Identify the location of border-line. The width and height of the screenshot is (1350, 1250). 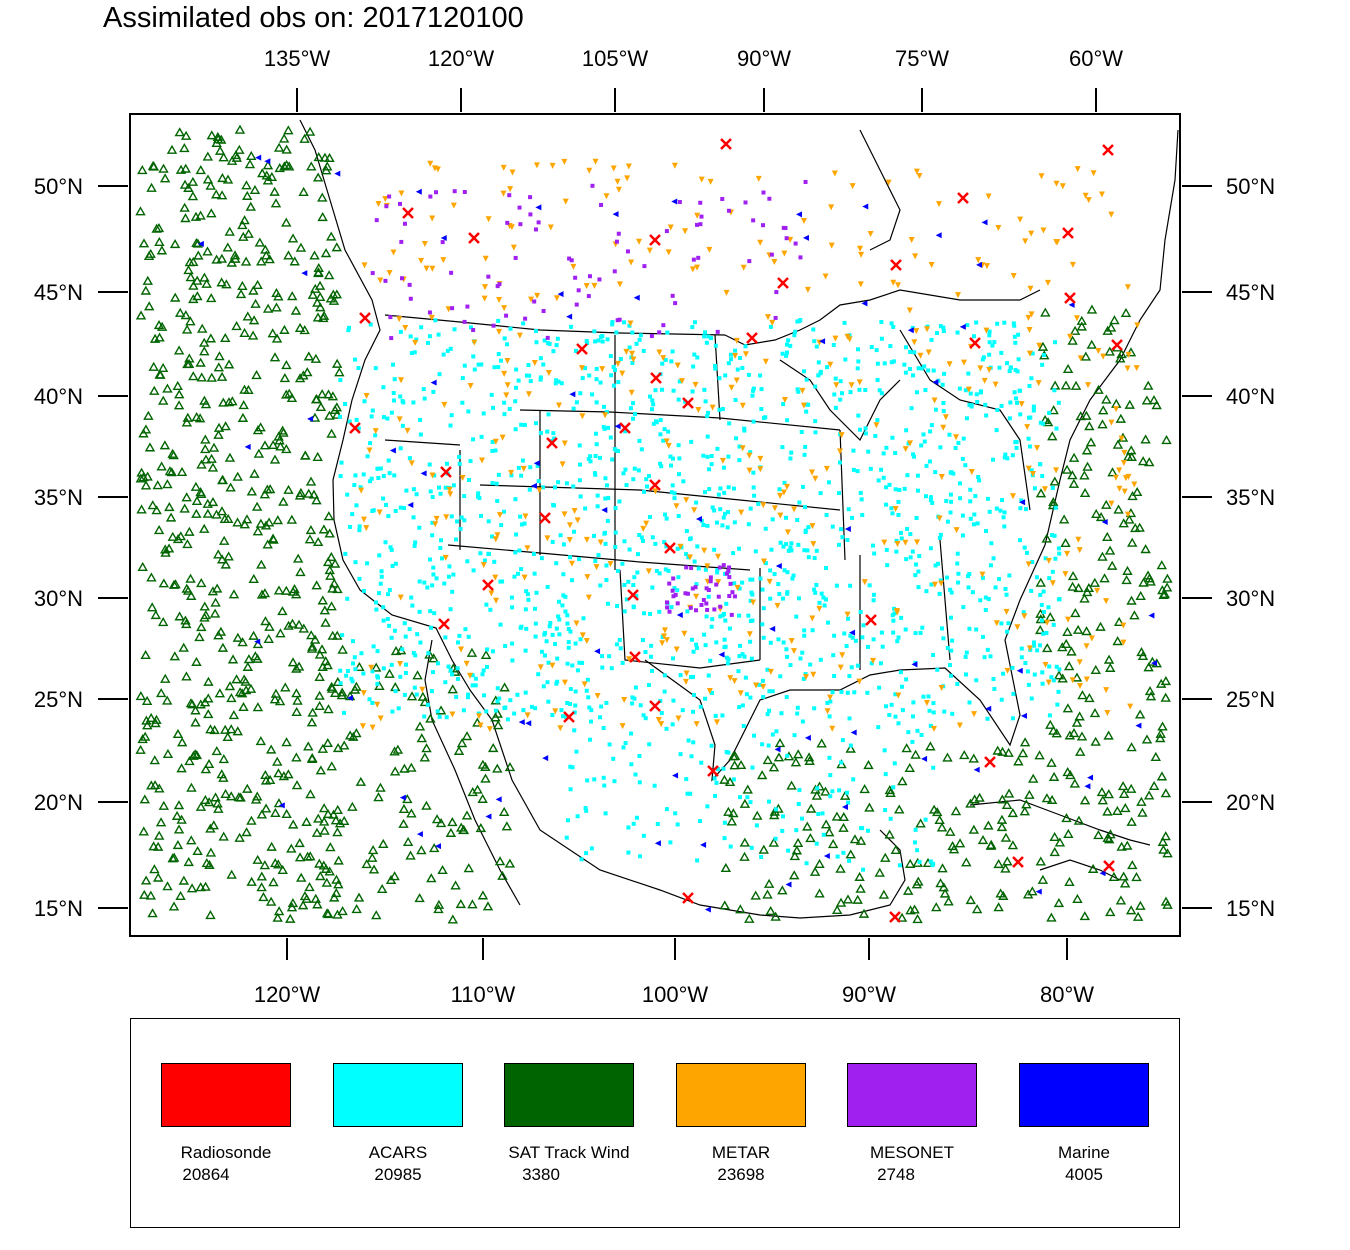
(880, 190).